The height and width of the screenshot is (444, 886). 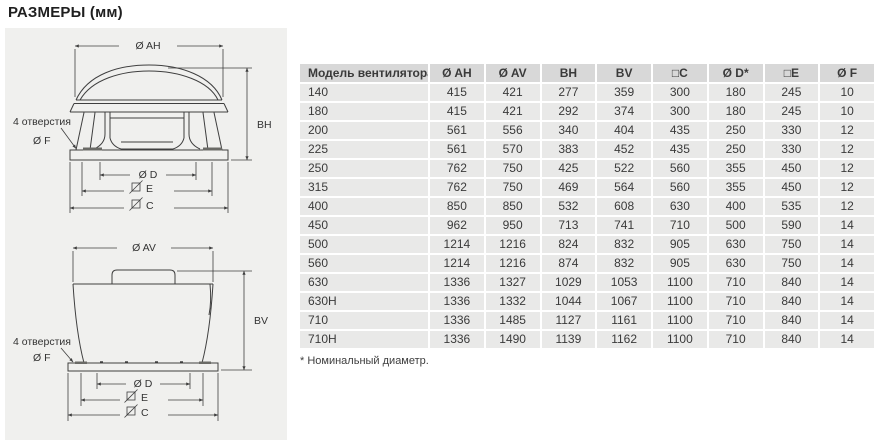 What do you see at coordinates (457, 73) in the screenshot?
I see `column-header: Ø AH` at bounding box center [457, 73].